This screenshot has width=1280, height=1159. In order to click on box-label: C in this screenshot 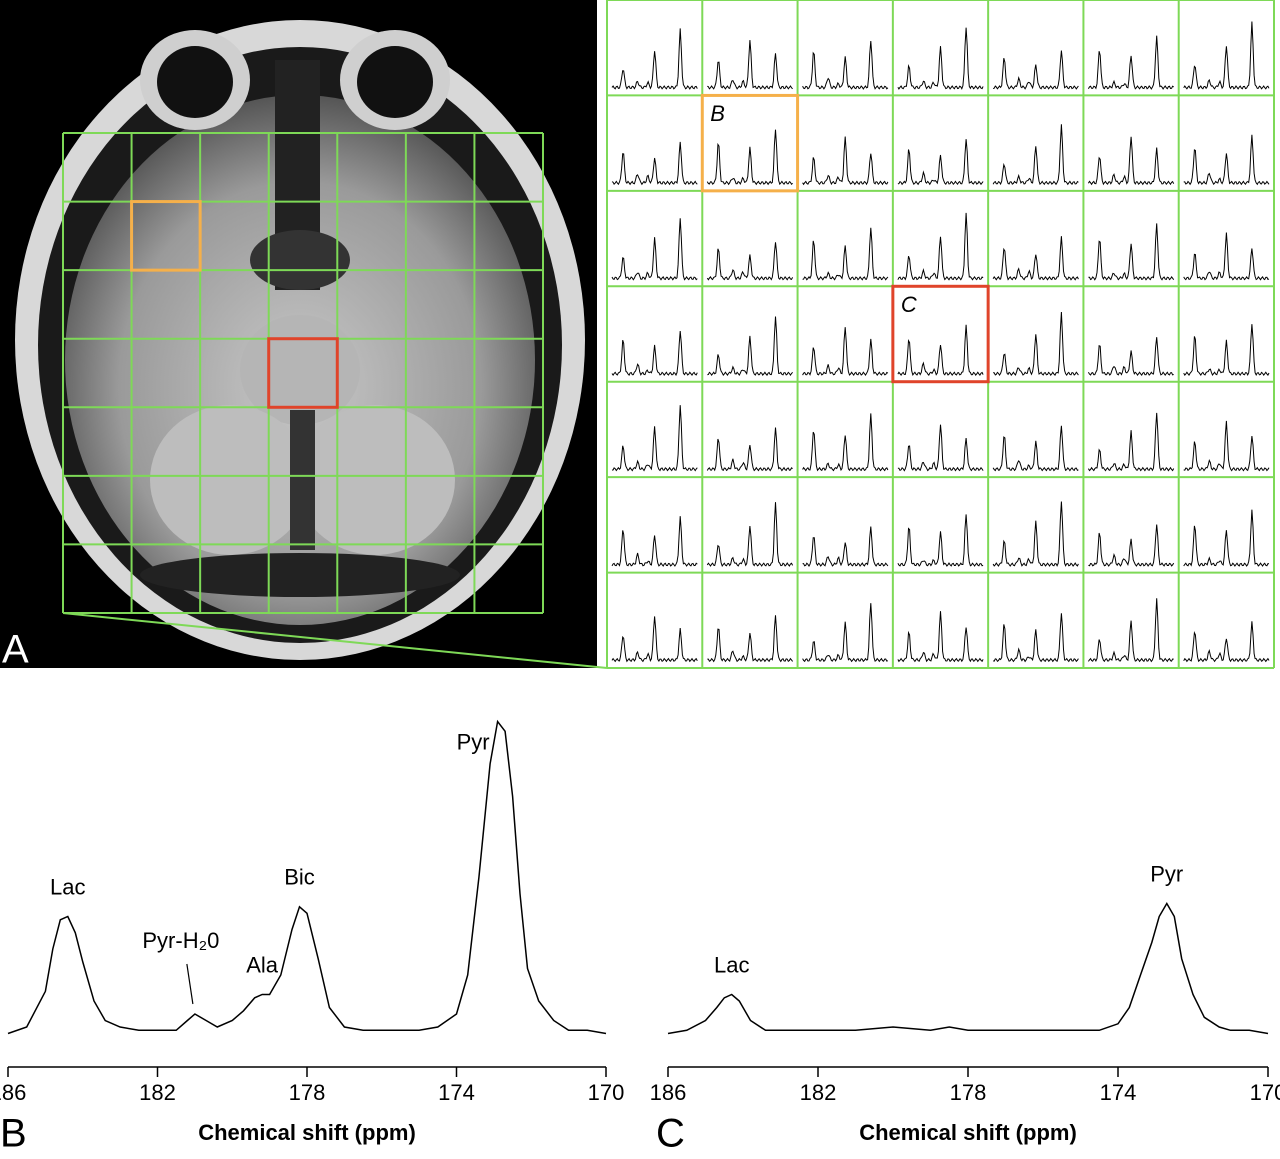, I will do `click(909, 304)`.